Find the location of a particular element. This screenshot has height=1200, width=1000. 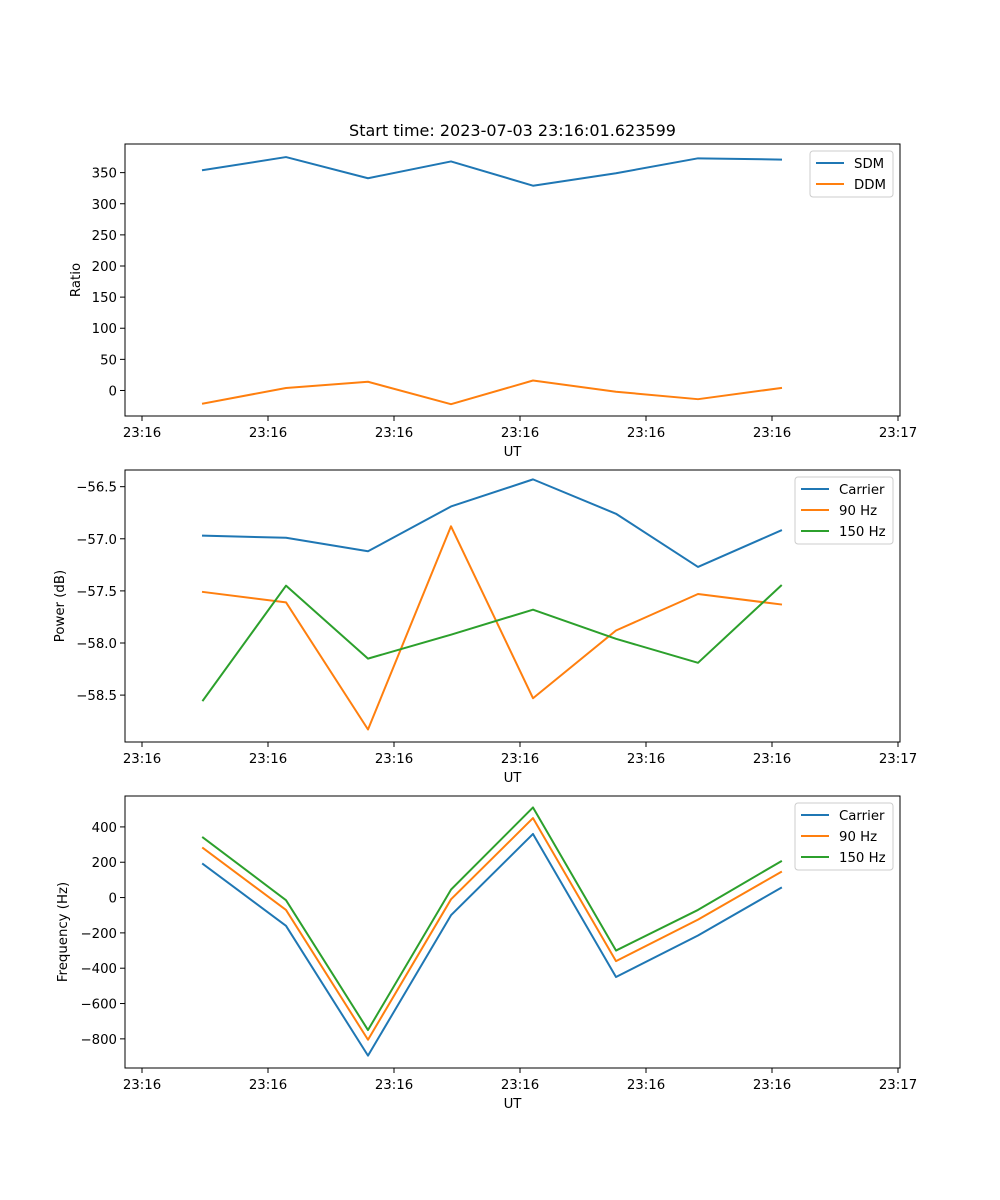

legend-label-ddm: DDM is located at coordinates (870, 185).